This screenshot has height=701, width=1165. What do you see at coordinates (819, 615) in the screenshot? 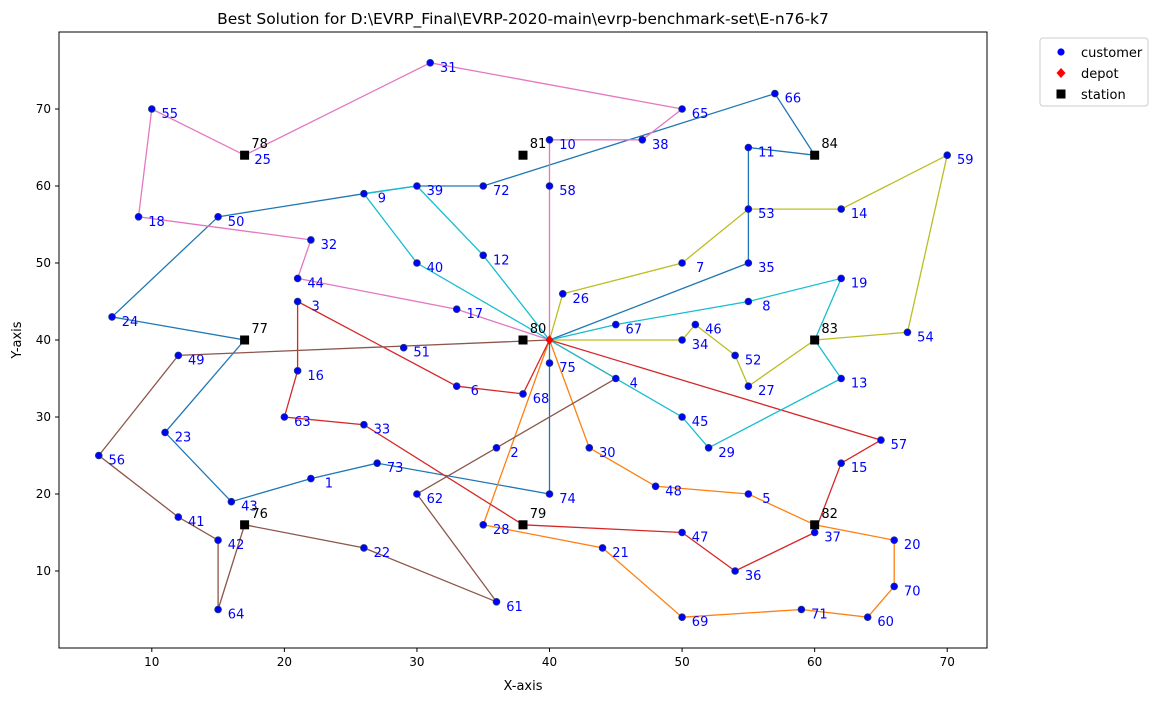
I see `customer-label-71: 71` at bounding box center [819, 615].